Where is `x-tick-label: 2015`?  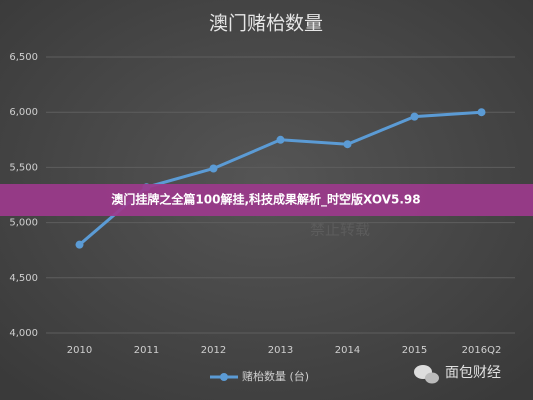 x-tick-label: 2015 is located at coordinates (414, 350).